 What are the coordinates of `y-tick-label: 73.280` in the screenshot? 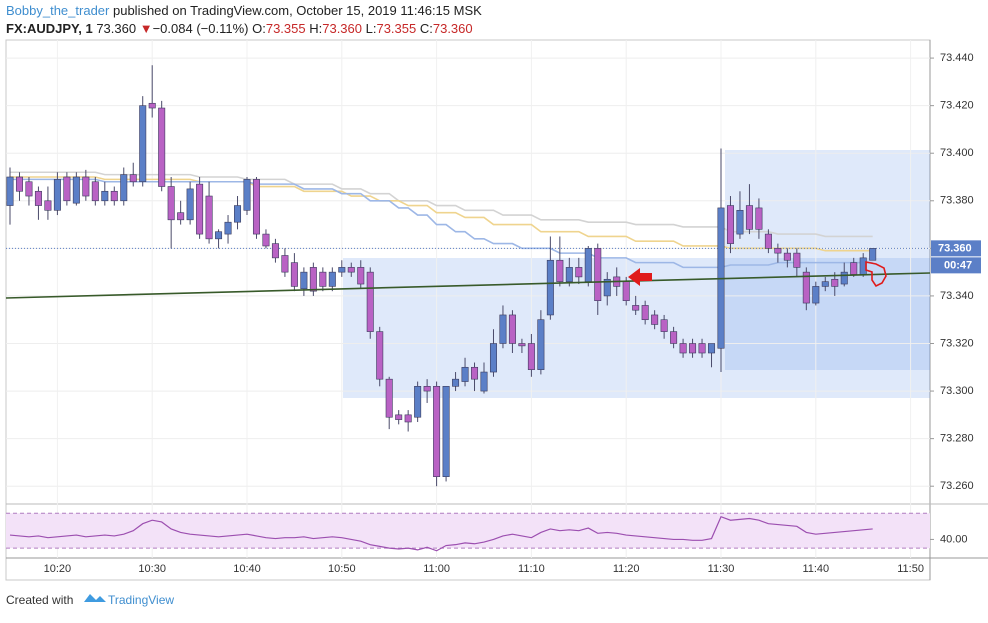 It's located at (957, 439).